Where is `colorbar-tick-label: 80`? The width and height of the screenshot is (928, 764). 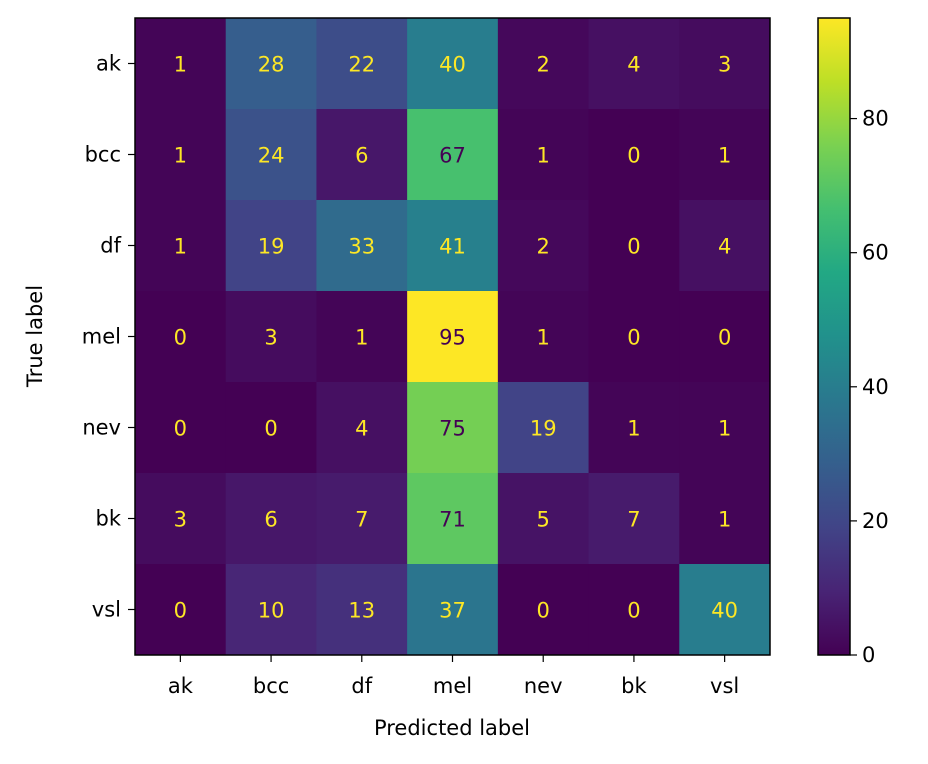 colorbar-tick-label: 80 is located at coordinates (875, 119).